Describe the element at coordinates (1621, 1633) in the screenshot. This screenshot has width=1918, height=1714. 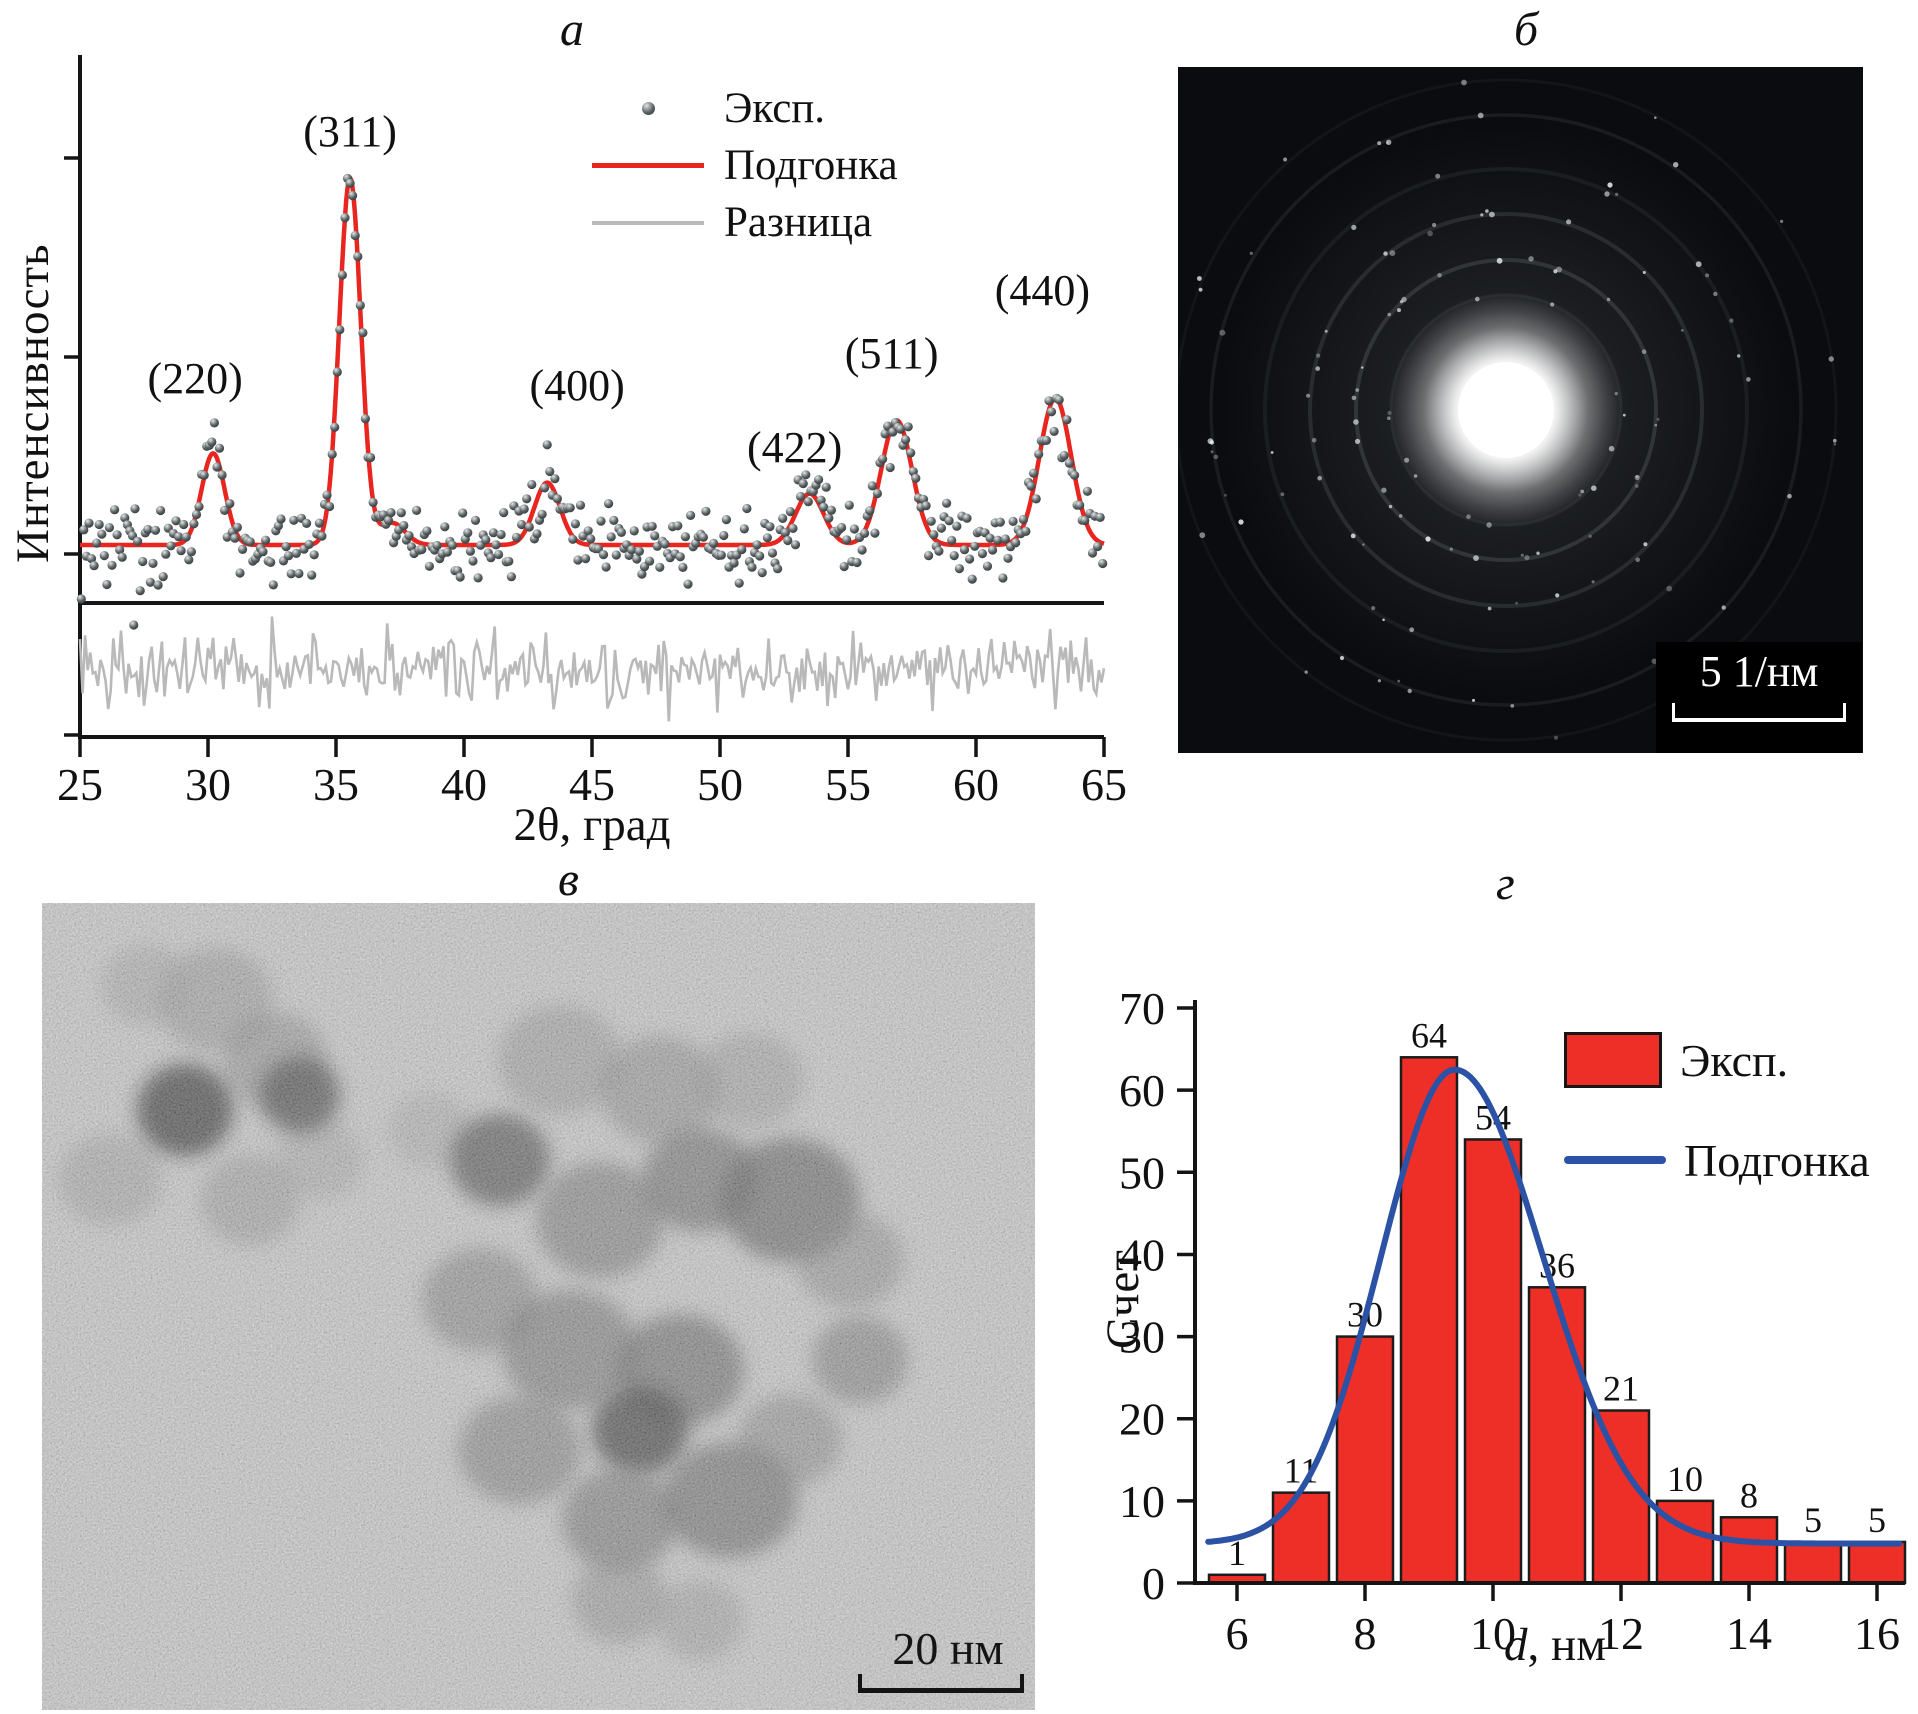
I see `x-tick-label: 12` at that location.